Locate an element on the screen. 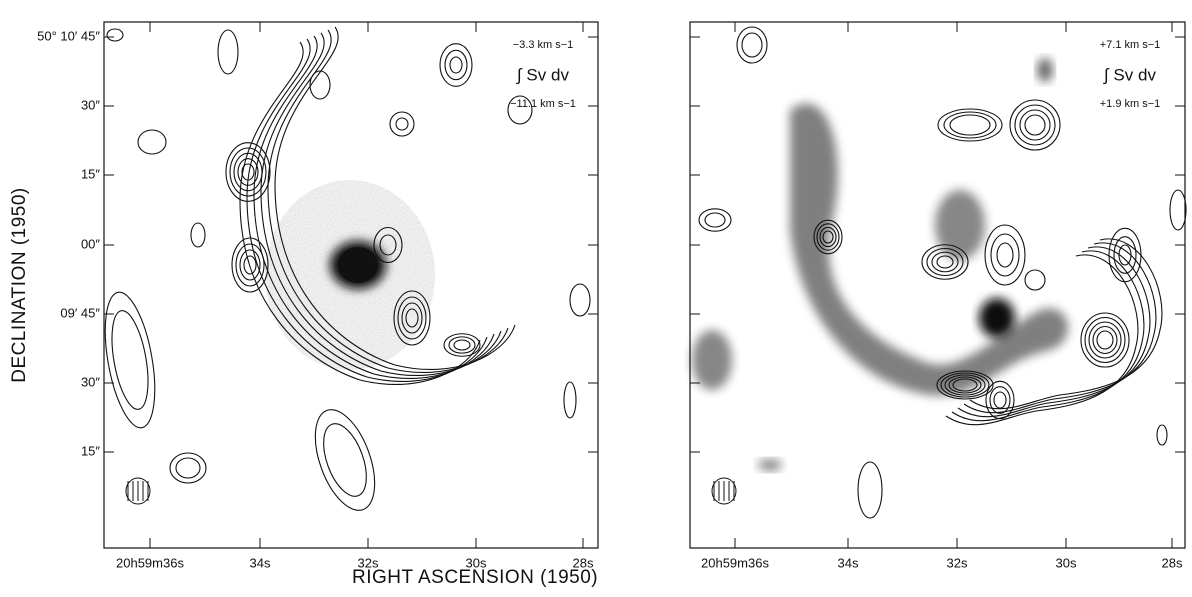  x-tick-label: 20h59m36s is located at coordinates (735, 562).